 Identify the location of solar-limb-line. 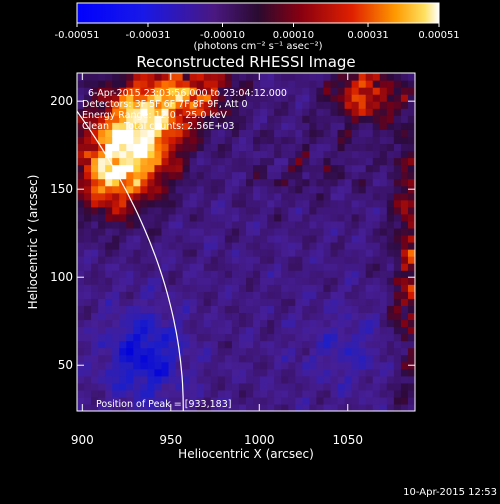
(130, 260).